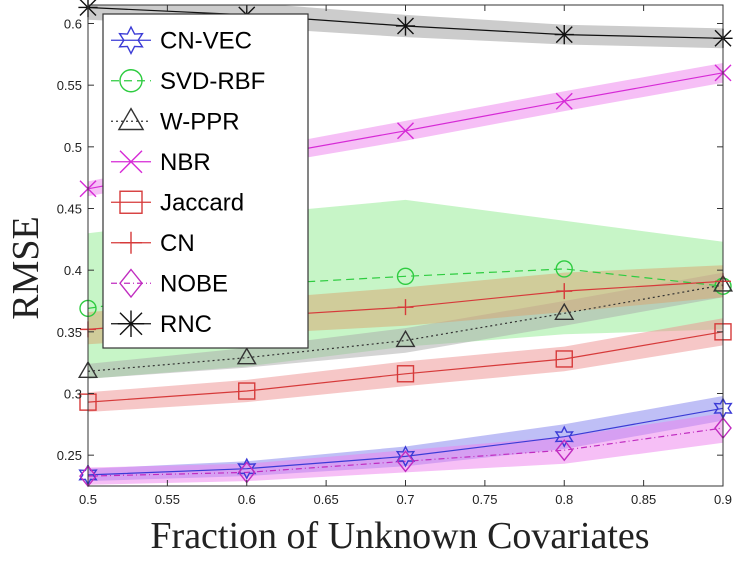 This screenshot has height=561, width=735. I want to click on x-tick-label: 0.7, so click(405, 499).